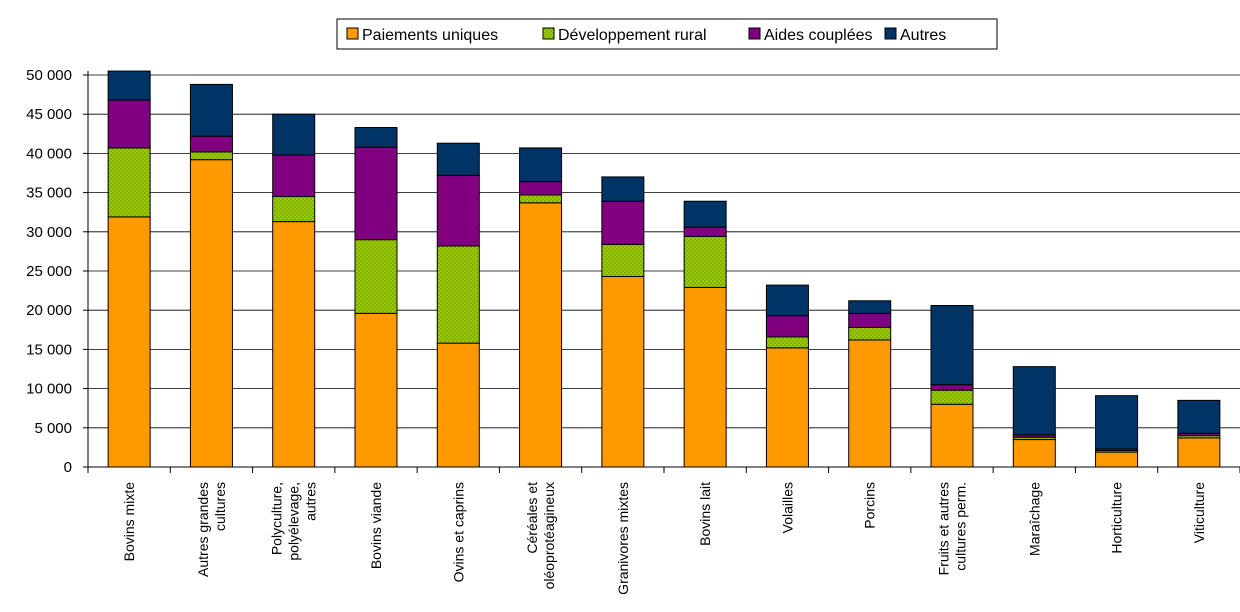  I want to click on bar-paiements-uniques-maraichage, so click(1034, 453).